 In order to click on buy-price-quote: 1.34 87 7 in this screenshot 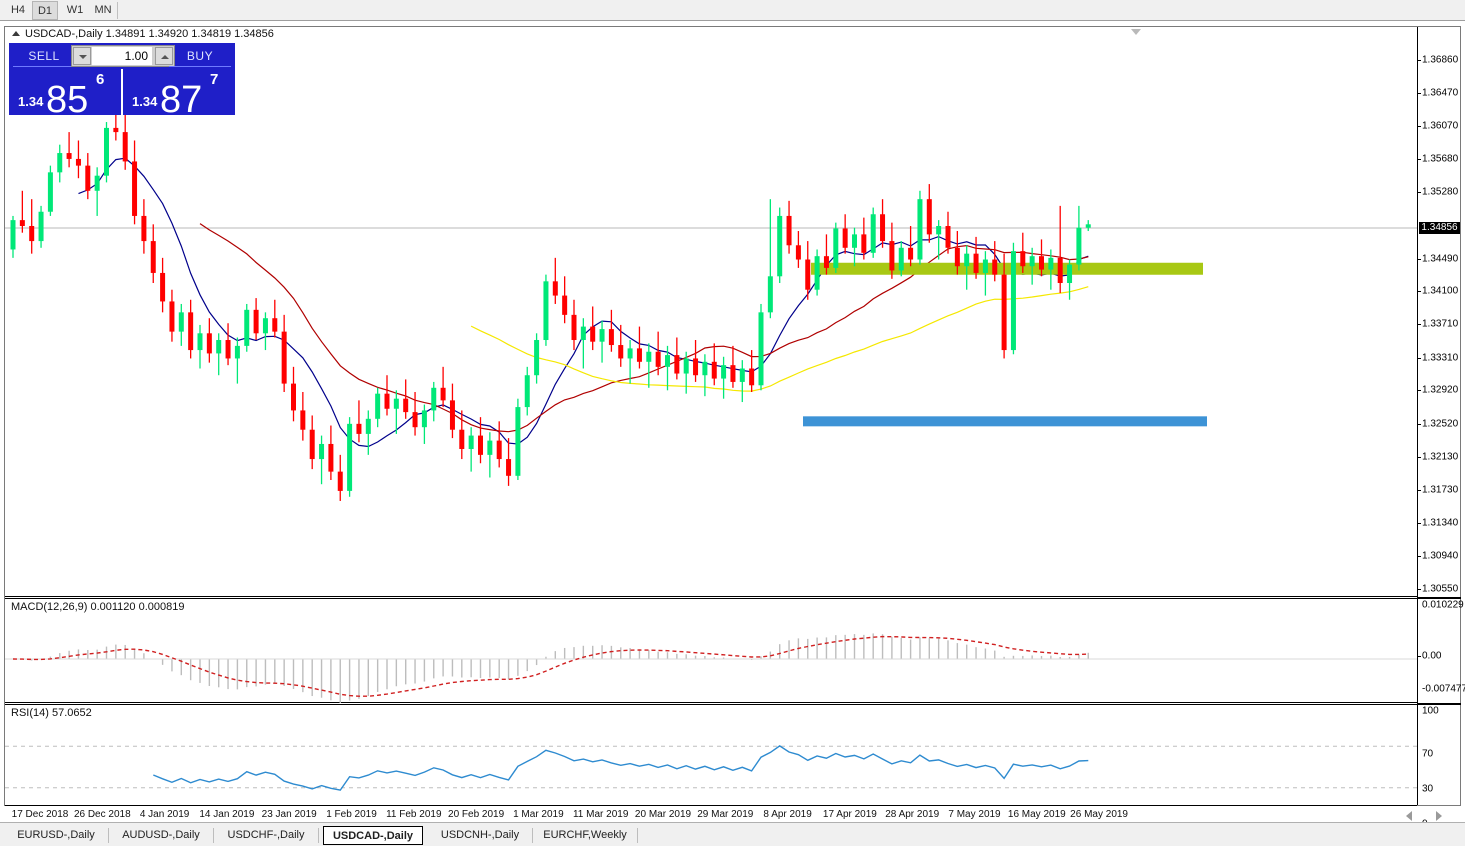, I will do `click(179, 92)`.